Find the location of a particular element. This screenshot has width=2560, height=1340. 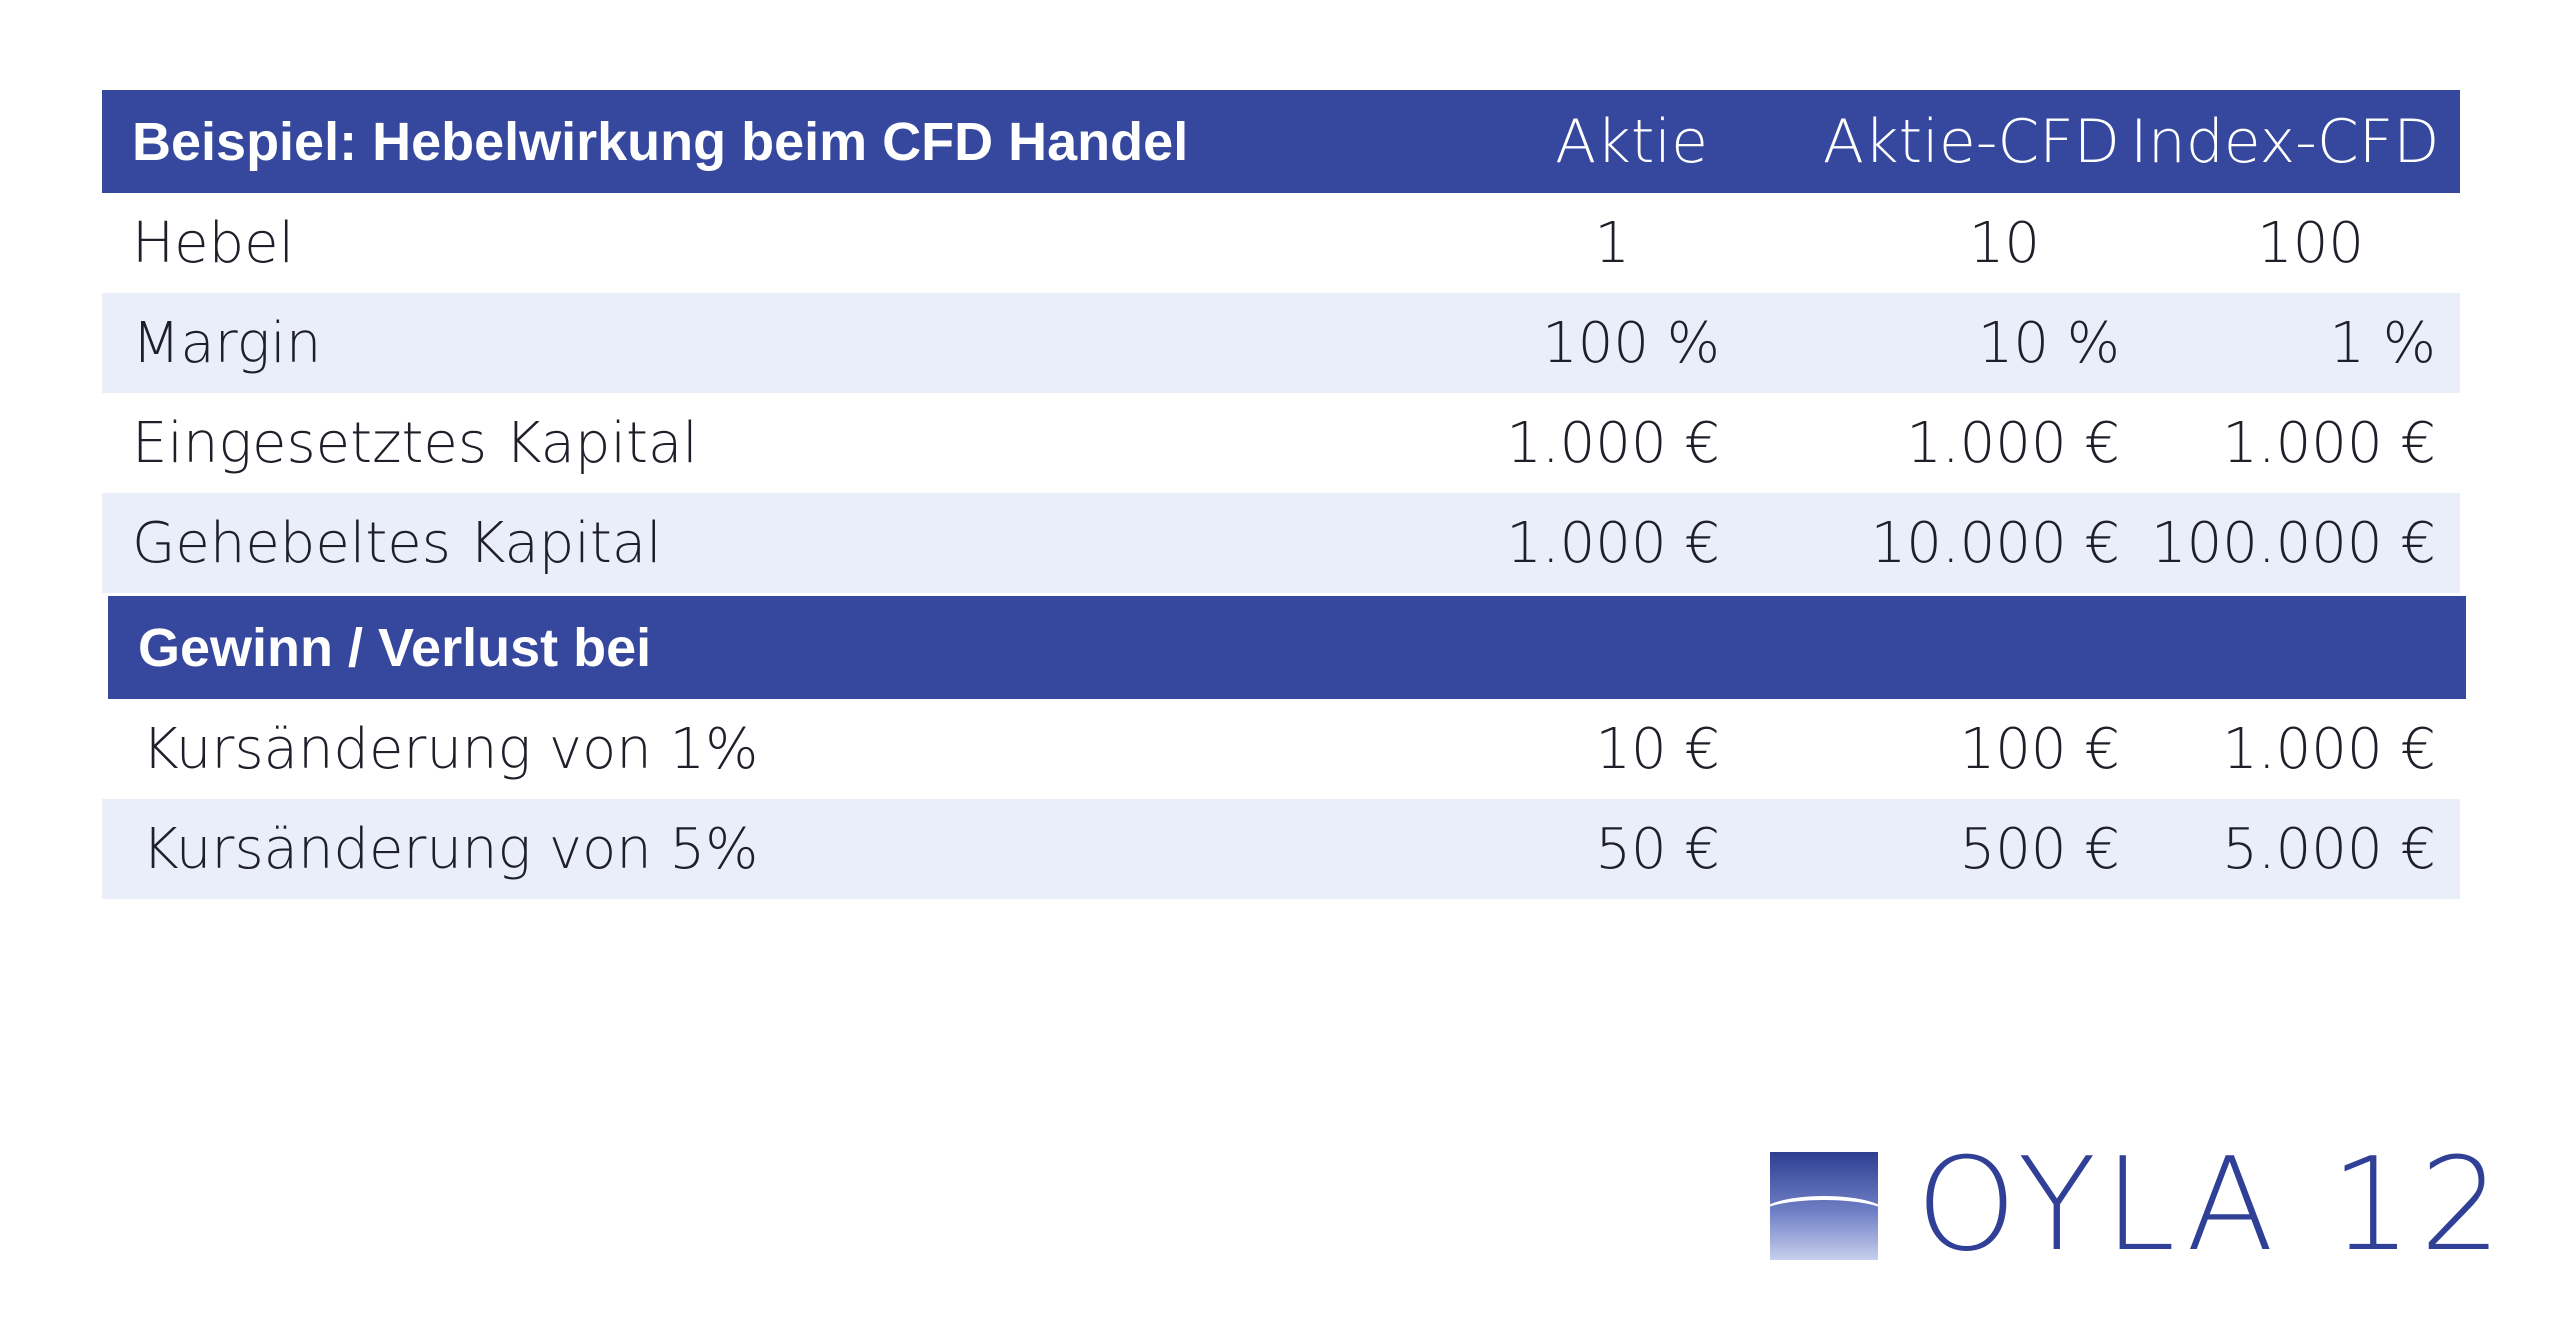

row-label: Gehebeltes Kapital is located at coordinates (397, 543).